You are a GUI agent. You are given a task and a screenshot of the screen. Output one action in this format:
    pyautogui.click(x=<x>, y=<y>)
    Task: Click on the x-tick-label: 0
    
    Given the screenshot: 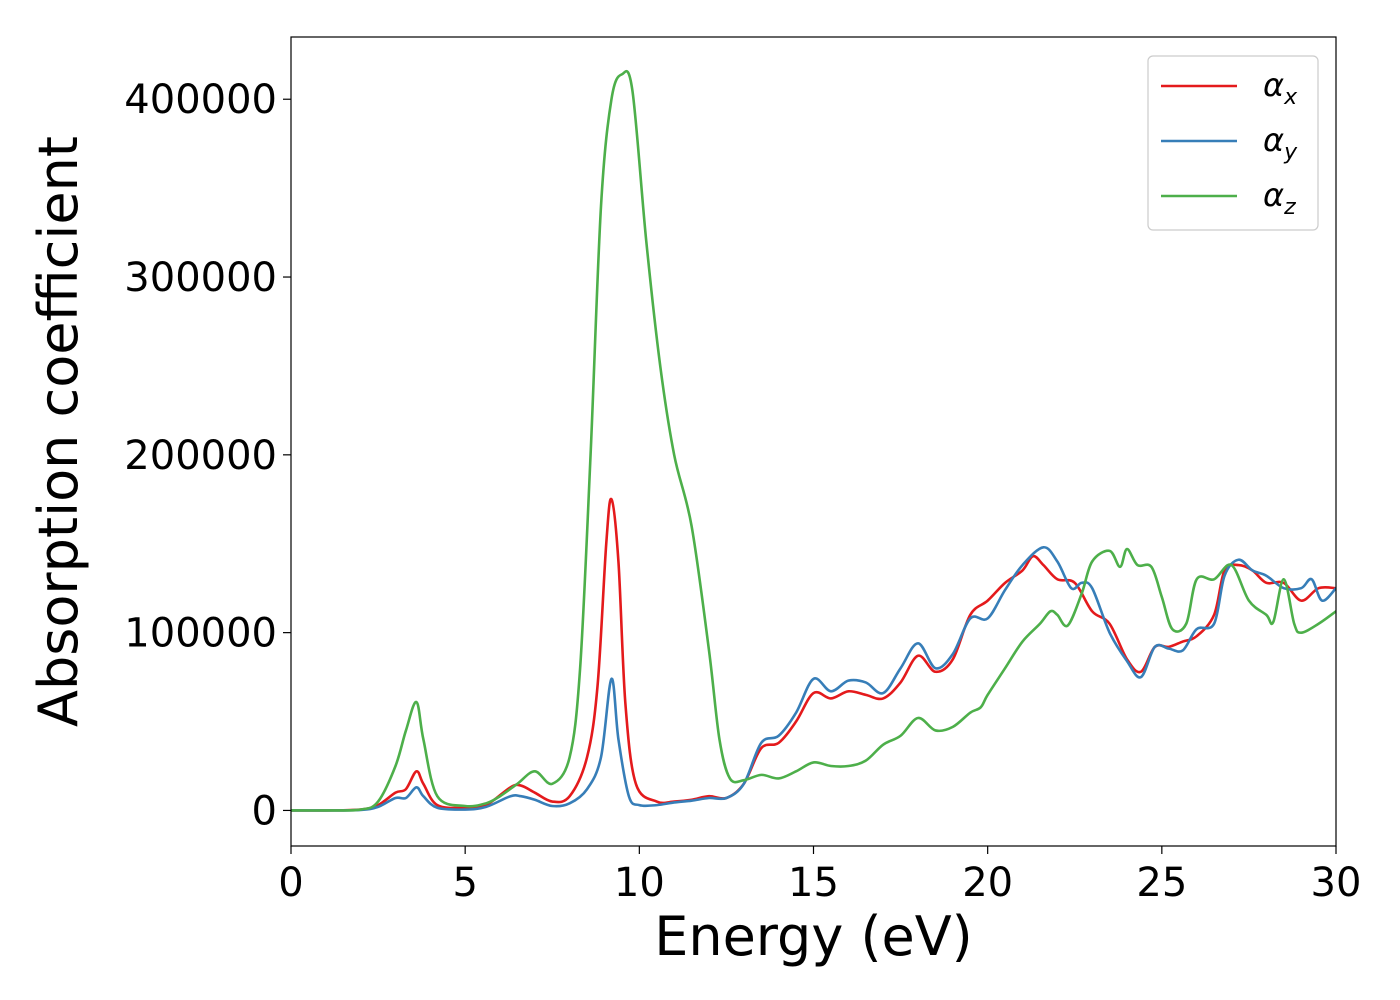 What is the action you would take?
    pyautogui.click(x=290, y=883)
    